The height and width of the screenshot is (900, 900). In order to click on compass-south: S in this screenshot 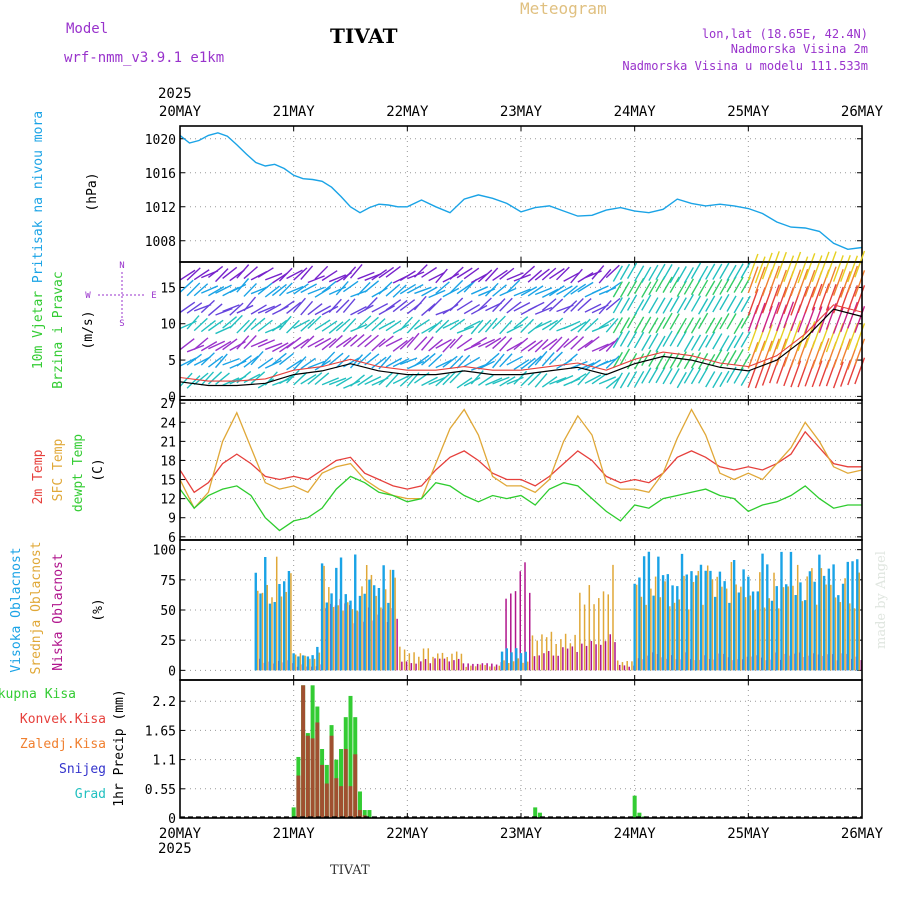, I will do `click(121, 324)`.